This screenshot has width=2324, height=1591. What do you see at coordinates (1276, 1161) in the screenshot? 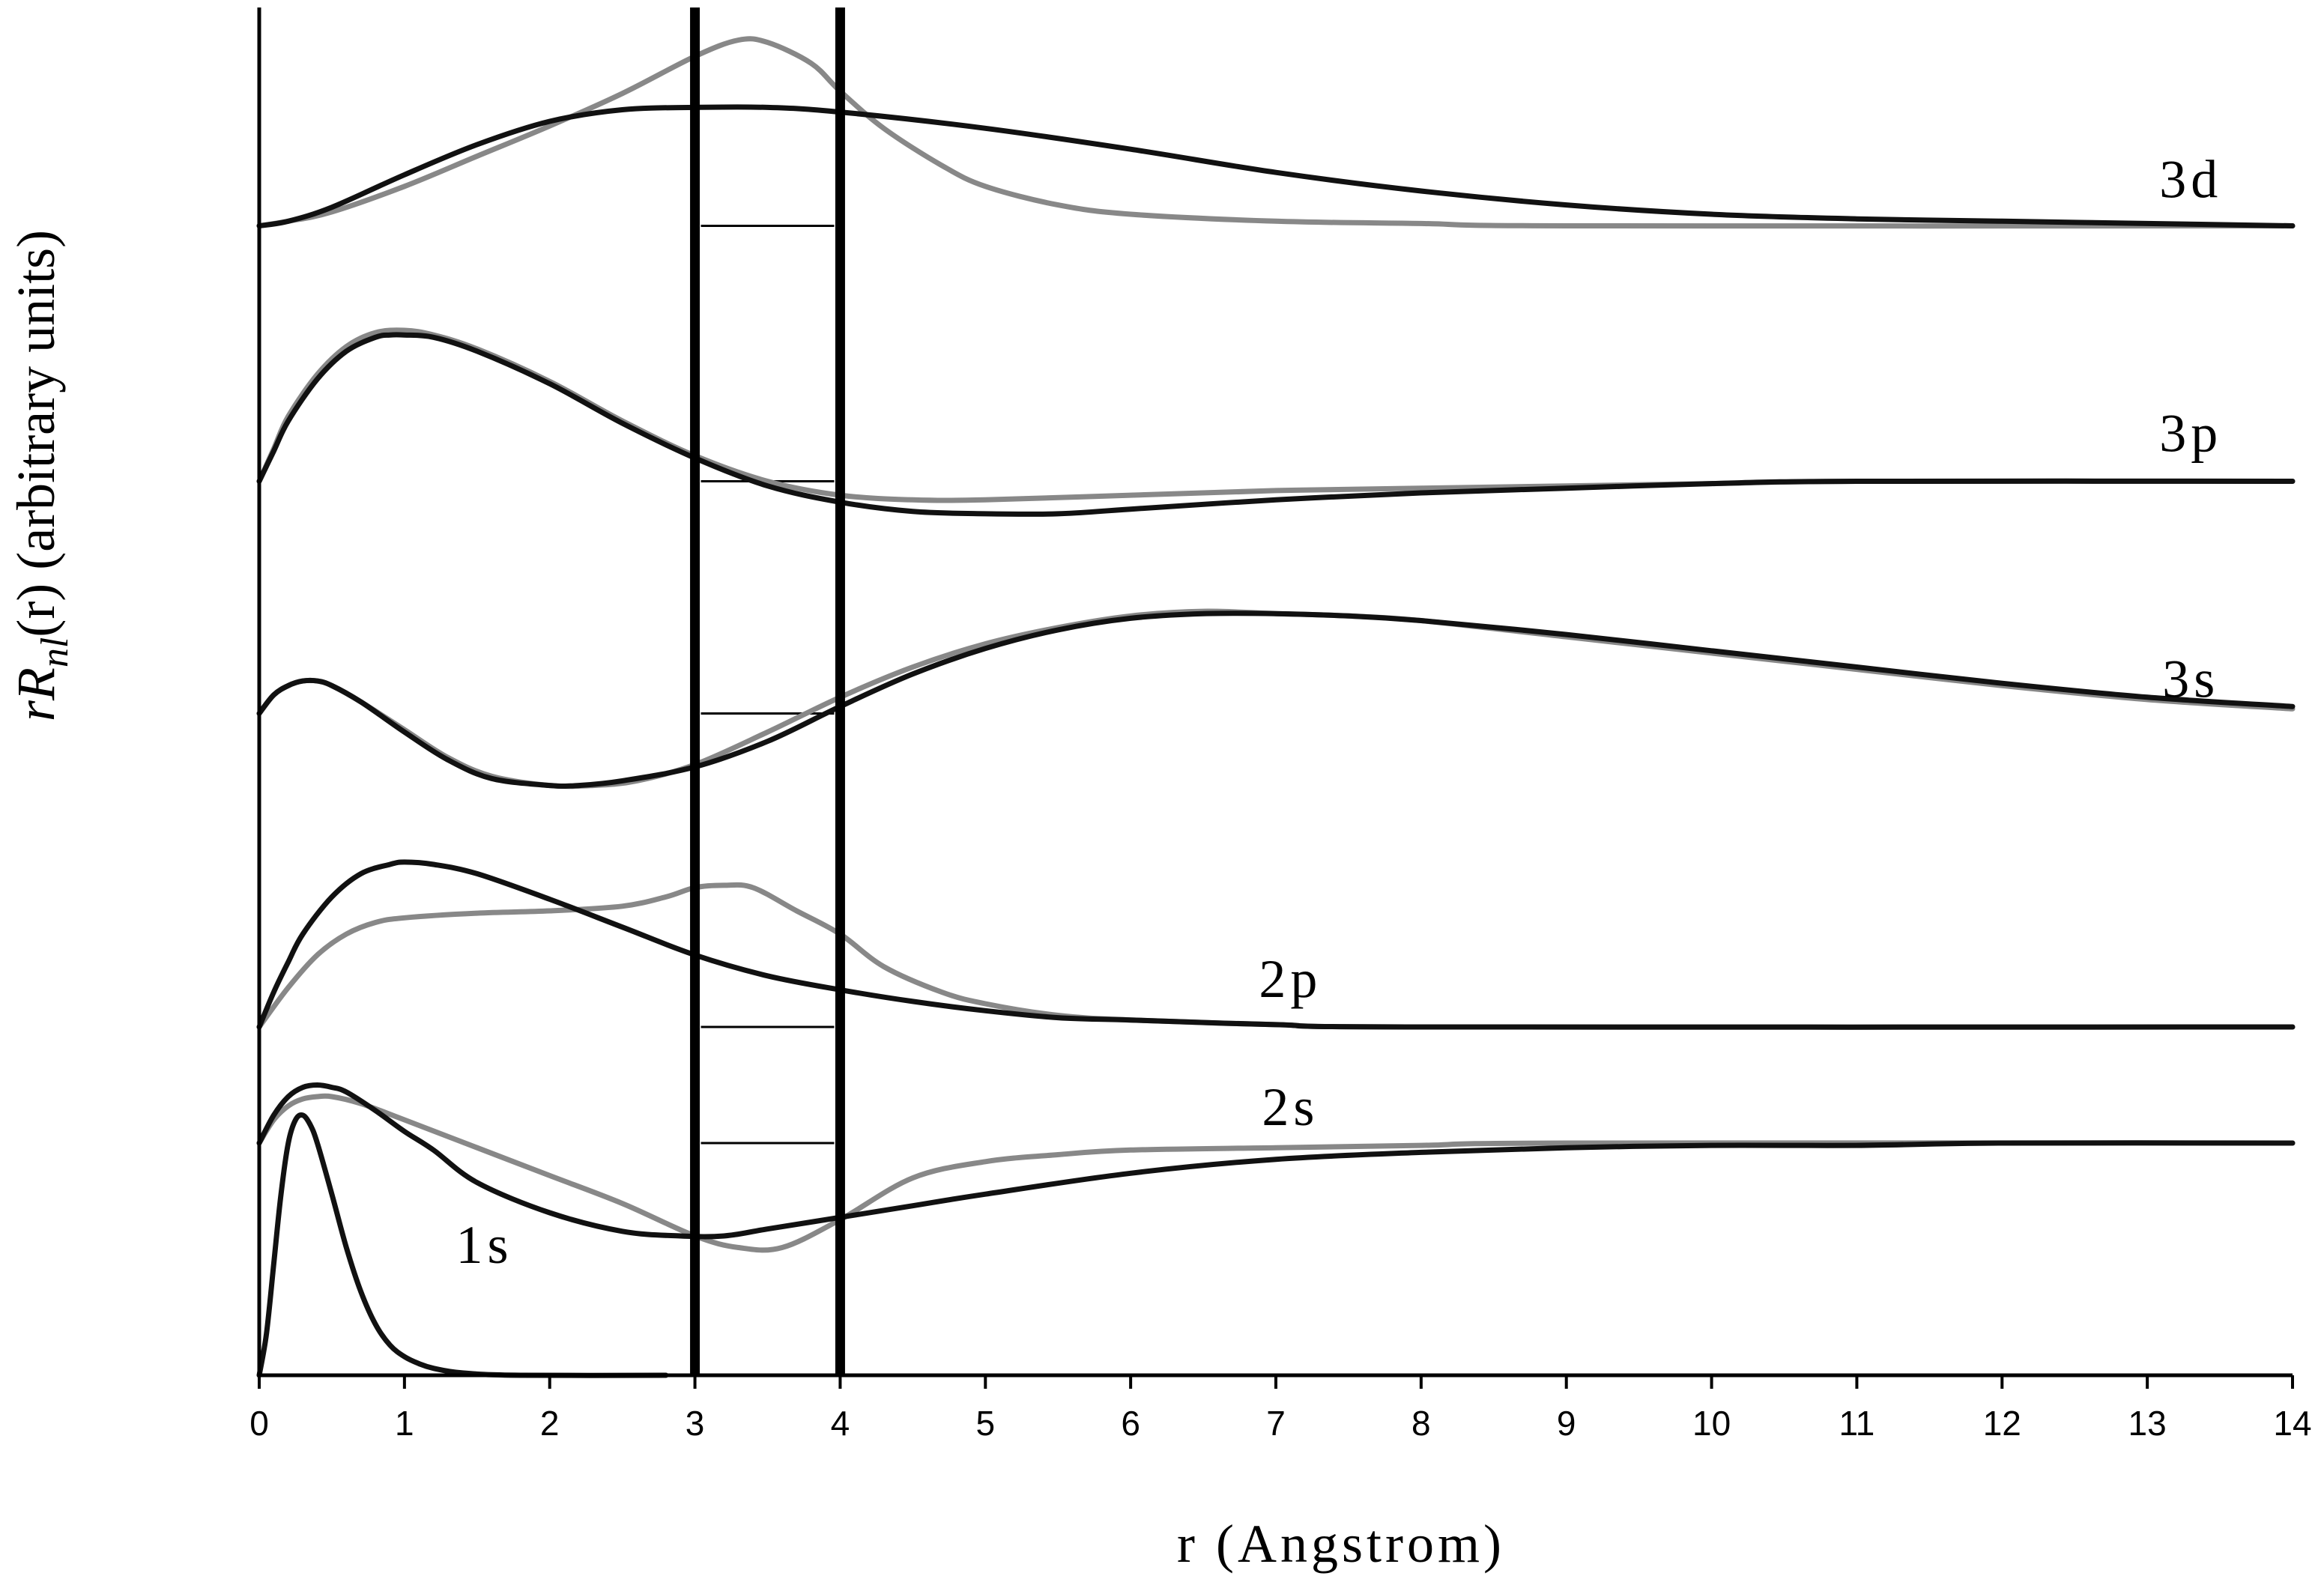
I see `series-line-2s-primary` at bounding box center [1276, 1161].